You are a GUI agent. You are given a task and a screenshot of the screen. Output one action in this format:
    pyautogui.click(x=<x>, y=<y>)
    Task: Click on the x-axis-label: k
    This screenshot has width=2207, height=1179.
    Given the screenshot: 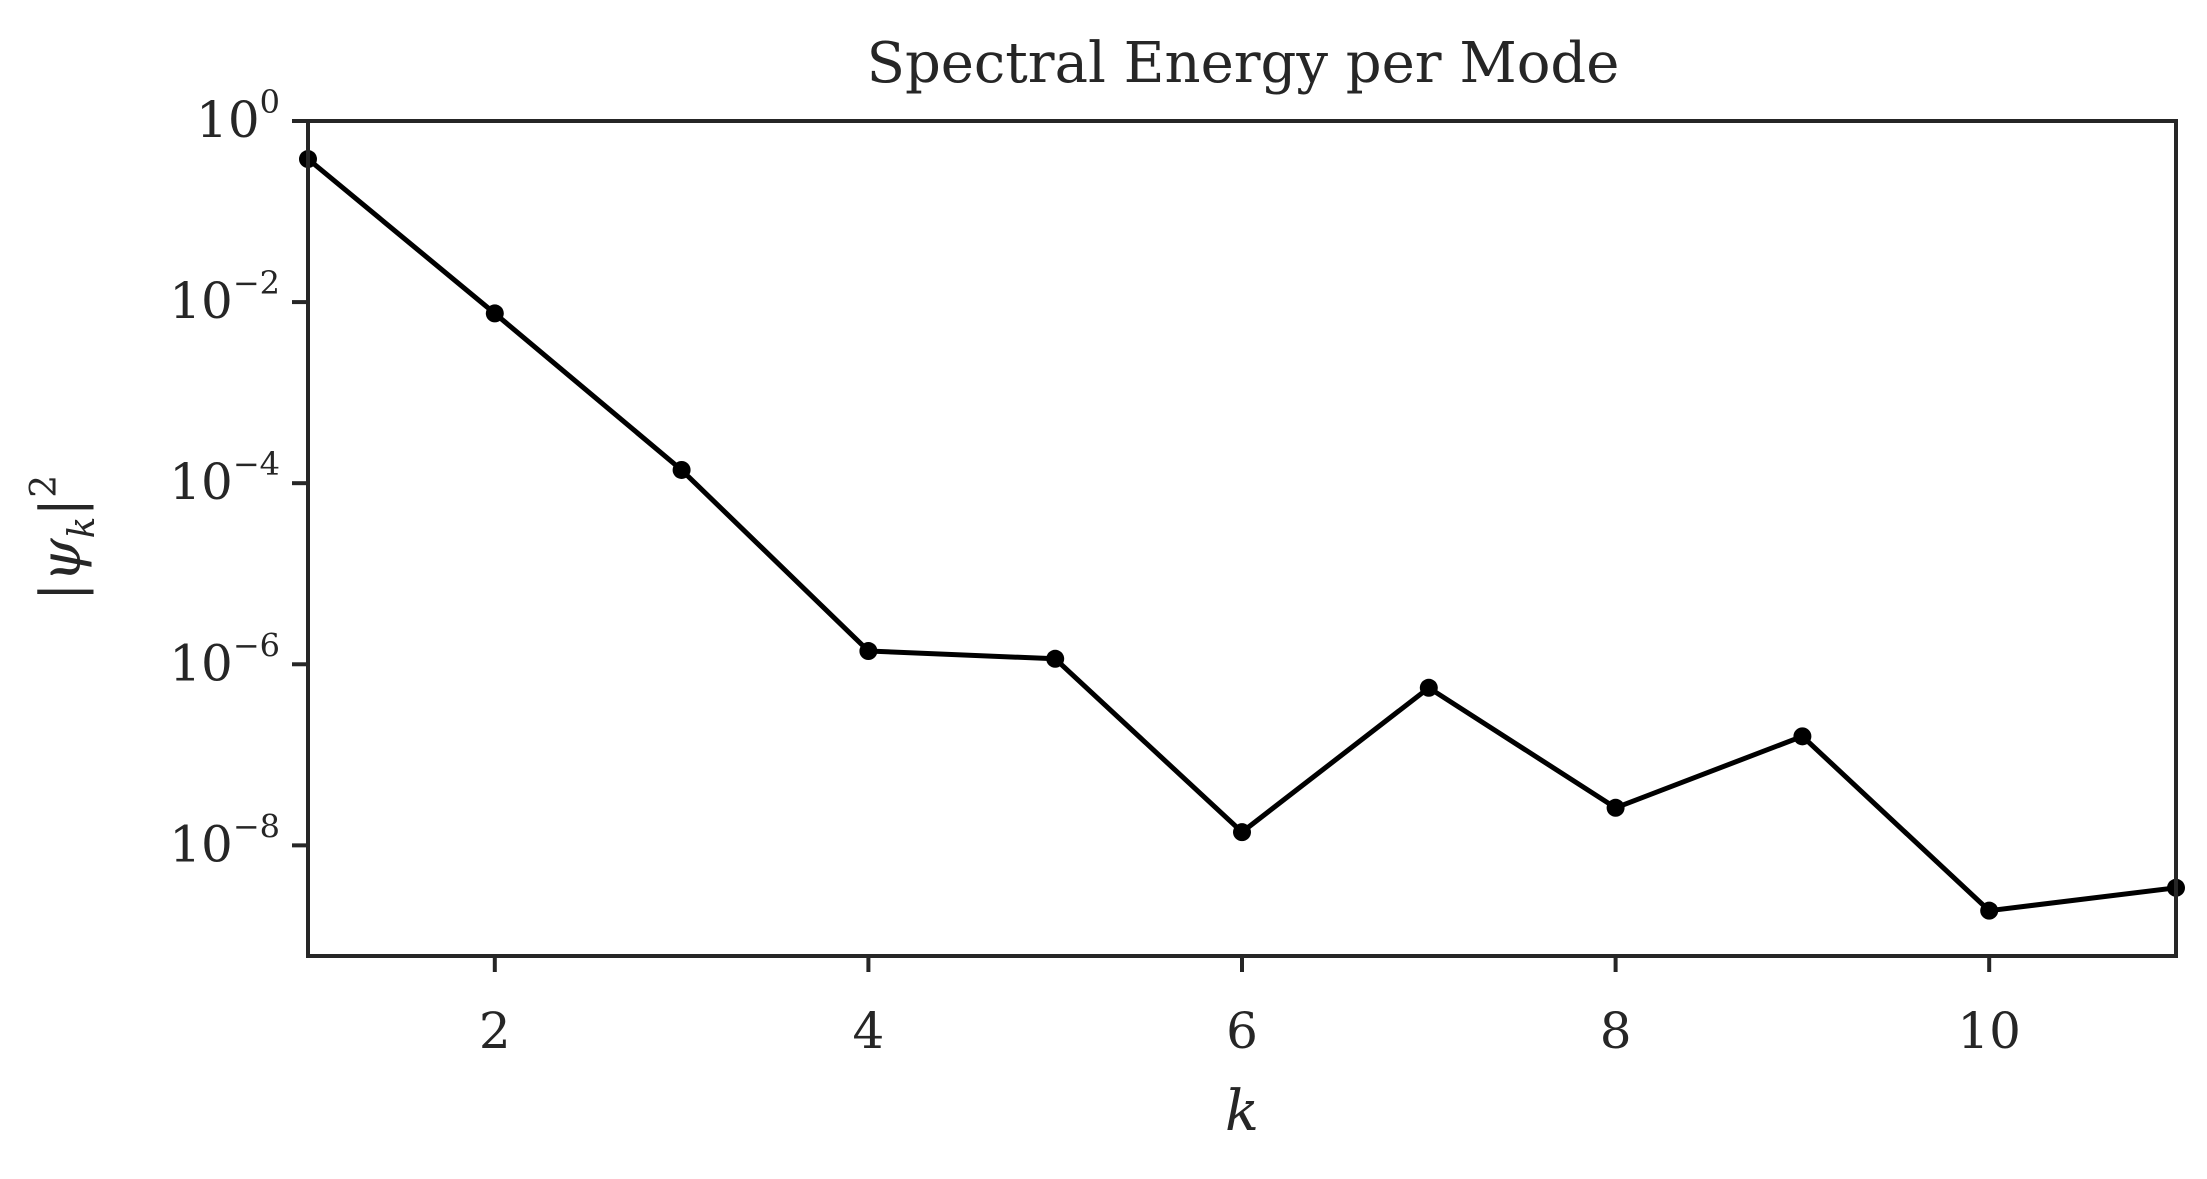 What is the action you would take?
    pyautogui.click(x=1242, y=1111)
    